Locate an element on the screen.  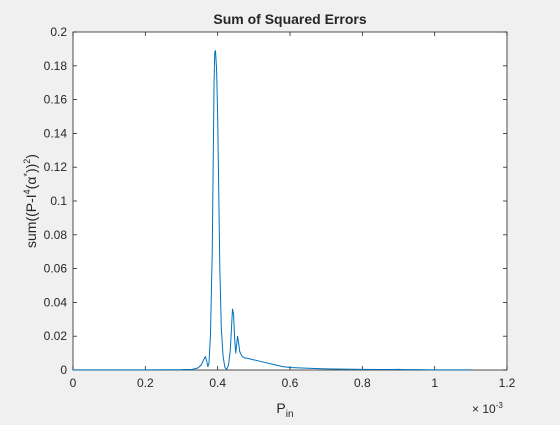
y-tick-label: 0.2 is located at coordinates (58, 32).